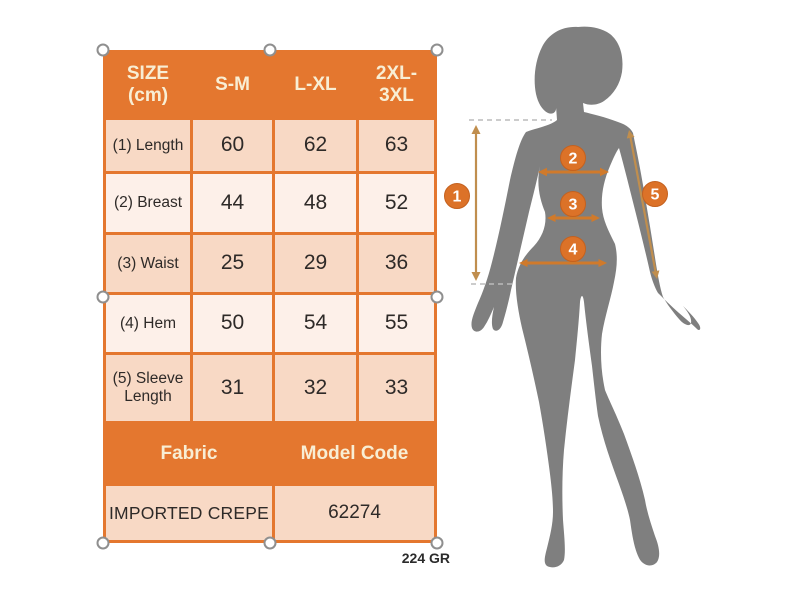 This screenshot has height=600, width=800. I want to click on measure-marker-2: 2, so click(573, 158).